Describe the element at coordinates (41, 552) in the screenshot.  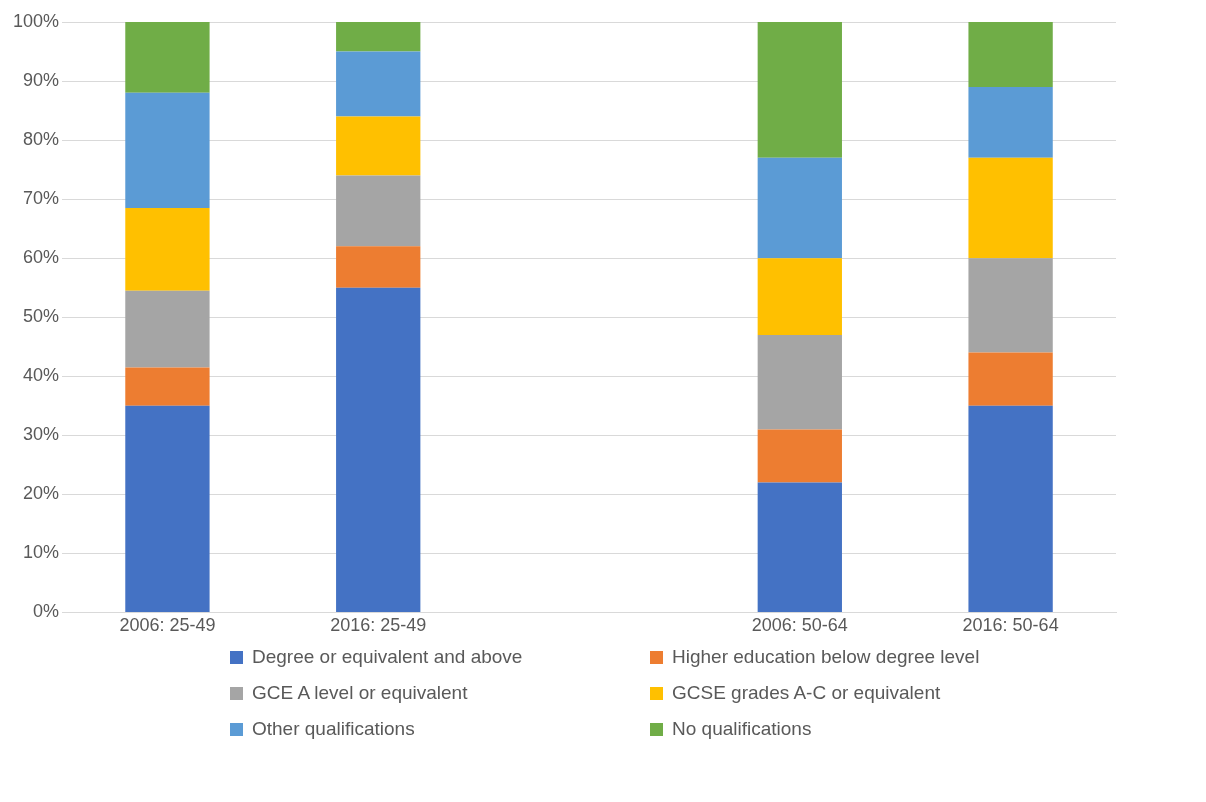
I see `y-tick-label: 10%` at that location.